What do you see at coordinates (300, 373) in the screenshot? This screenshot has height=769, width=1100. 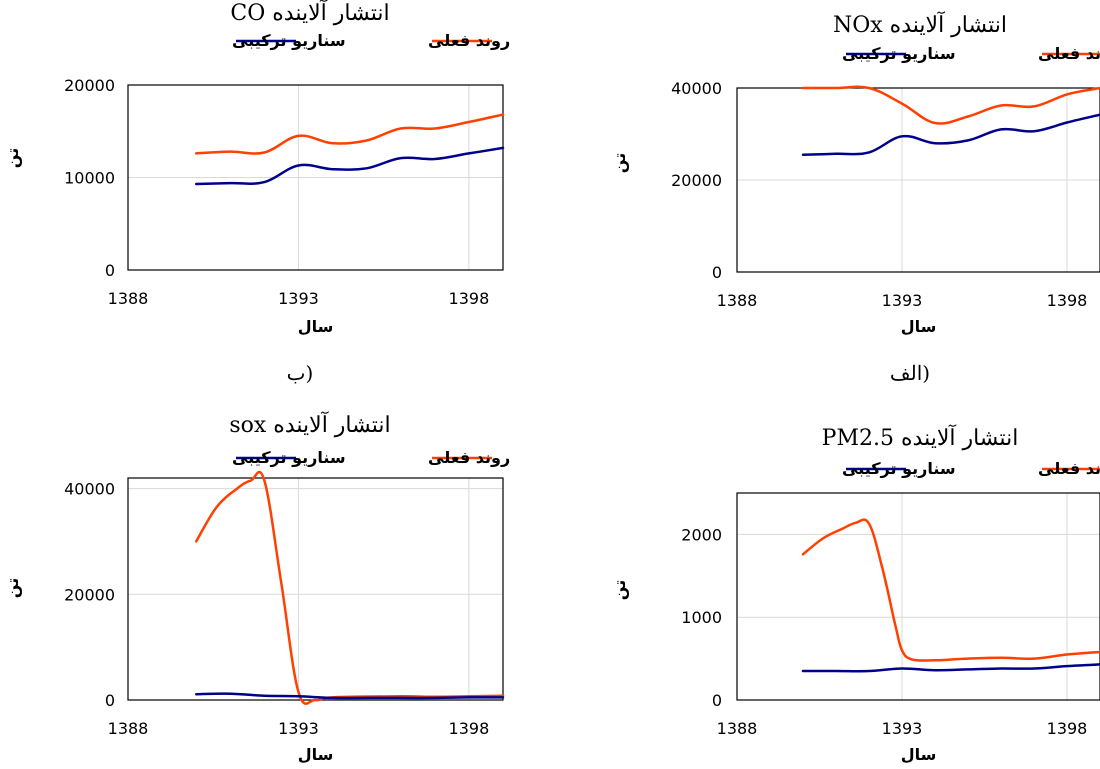 I see `caption-left: ب)` at bounding box center [300, 373].